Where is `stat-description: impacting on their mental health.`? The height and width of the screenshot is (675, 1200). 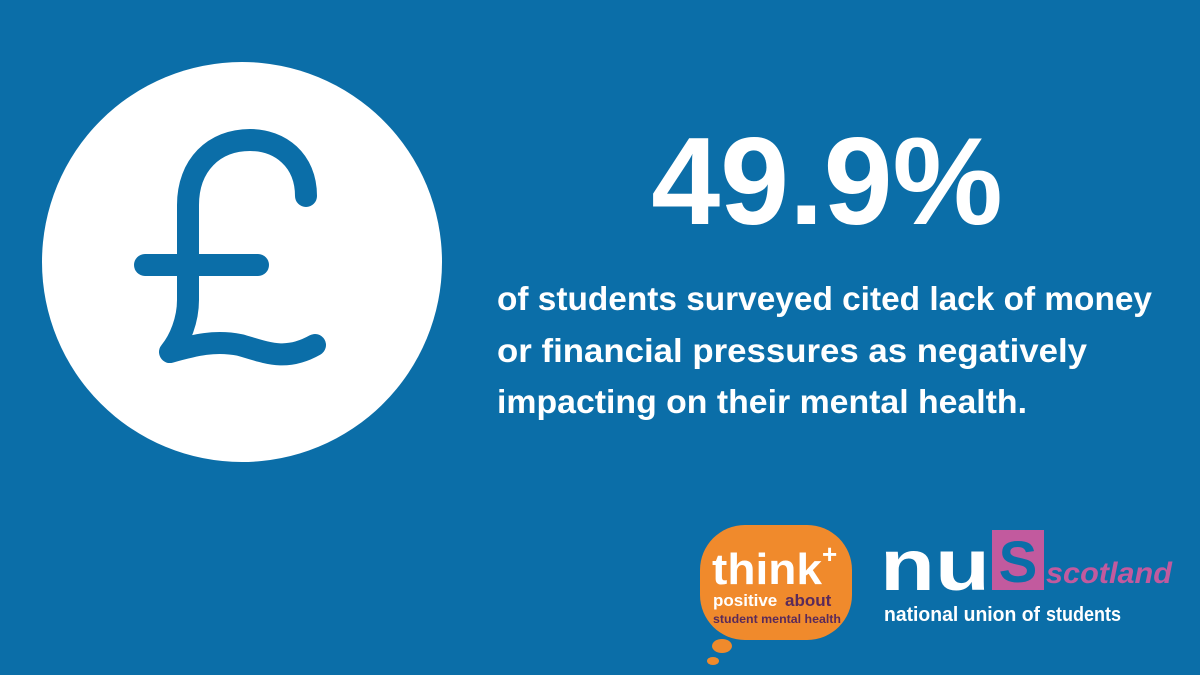
stat-description: impacting on their mental health. is located at coordinates (762, 401).